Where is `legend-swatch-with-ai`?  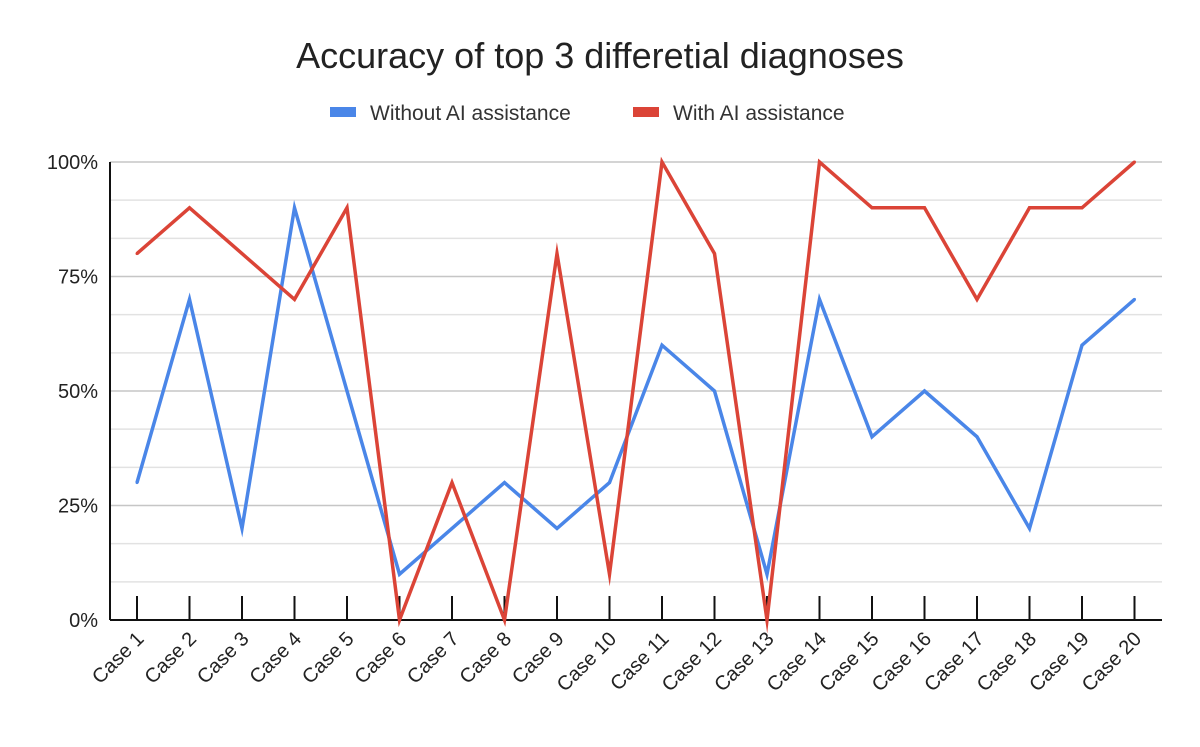 legend-swatch-with-ai is located at coordinates (646, 112).